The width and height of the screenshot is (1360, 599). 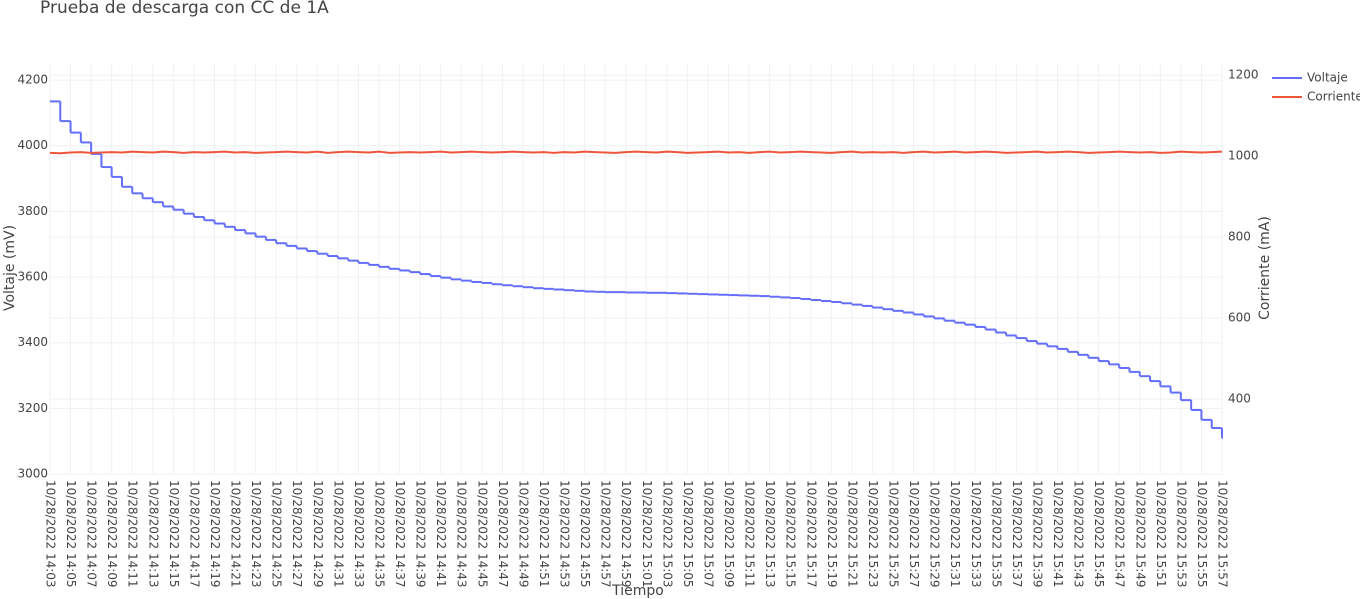 What do you see at coordinates (379, 534) in the screenshot?
I see `x-tick-label: 10/28/2022 14:35` at bounding box center [379, 534].